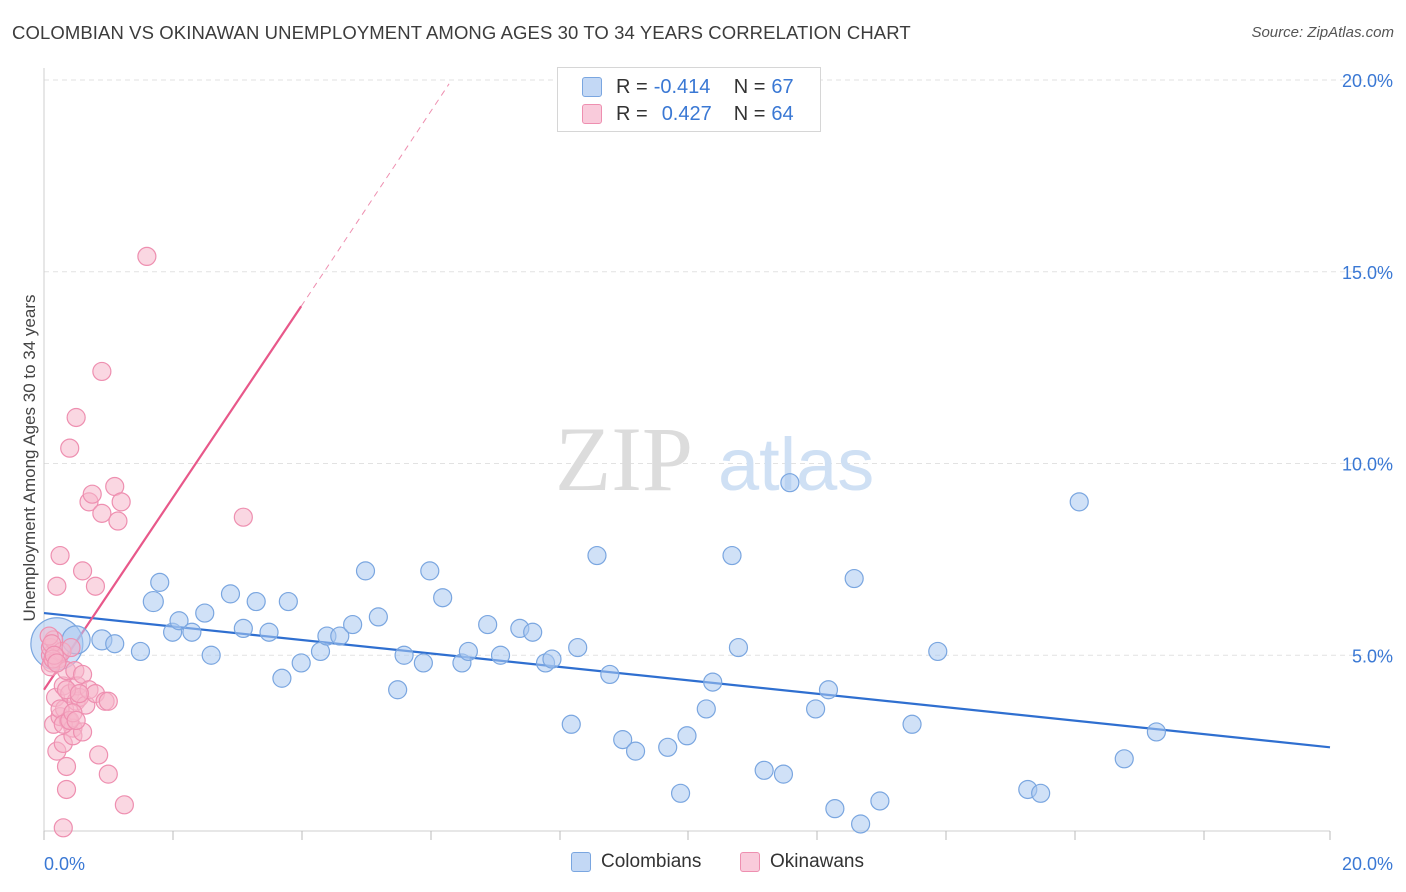  I want to click on okinawans-trend-line, so click(173, 498).